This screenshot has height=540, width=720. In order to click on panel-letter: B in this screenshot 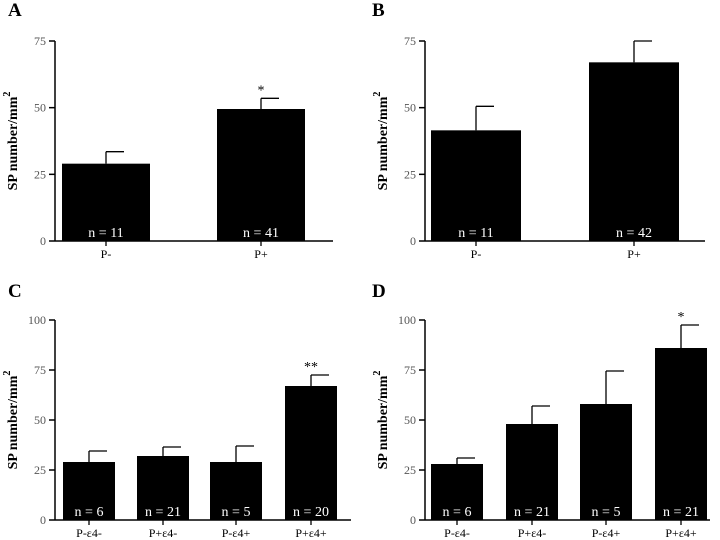, I will do `click(378, 10)`.